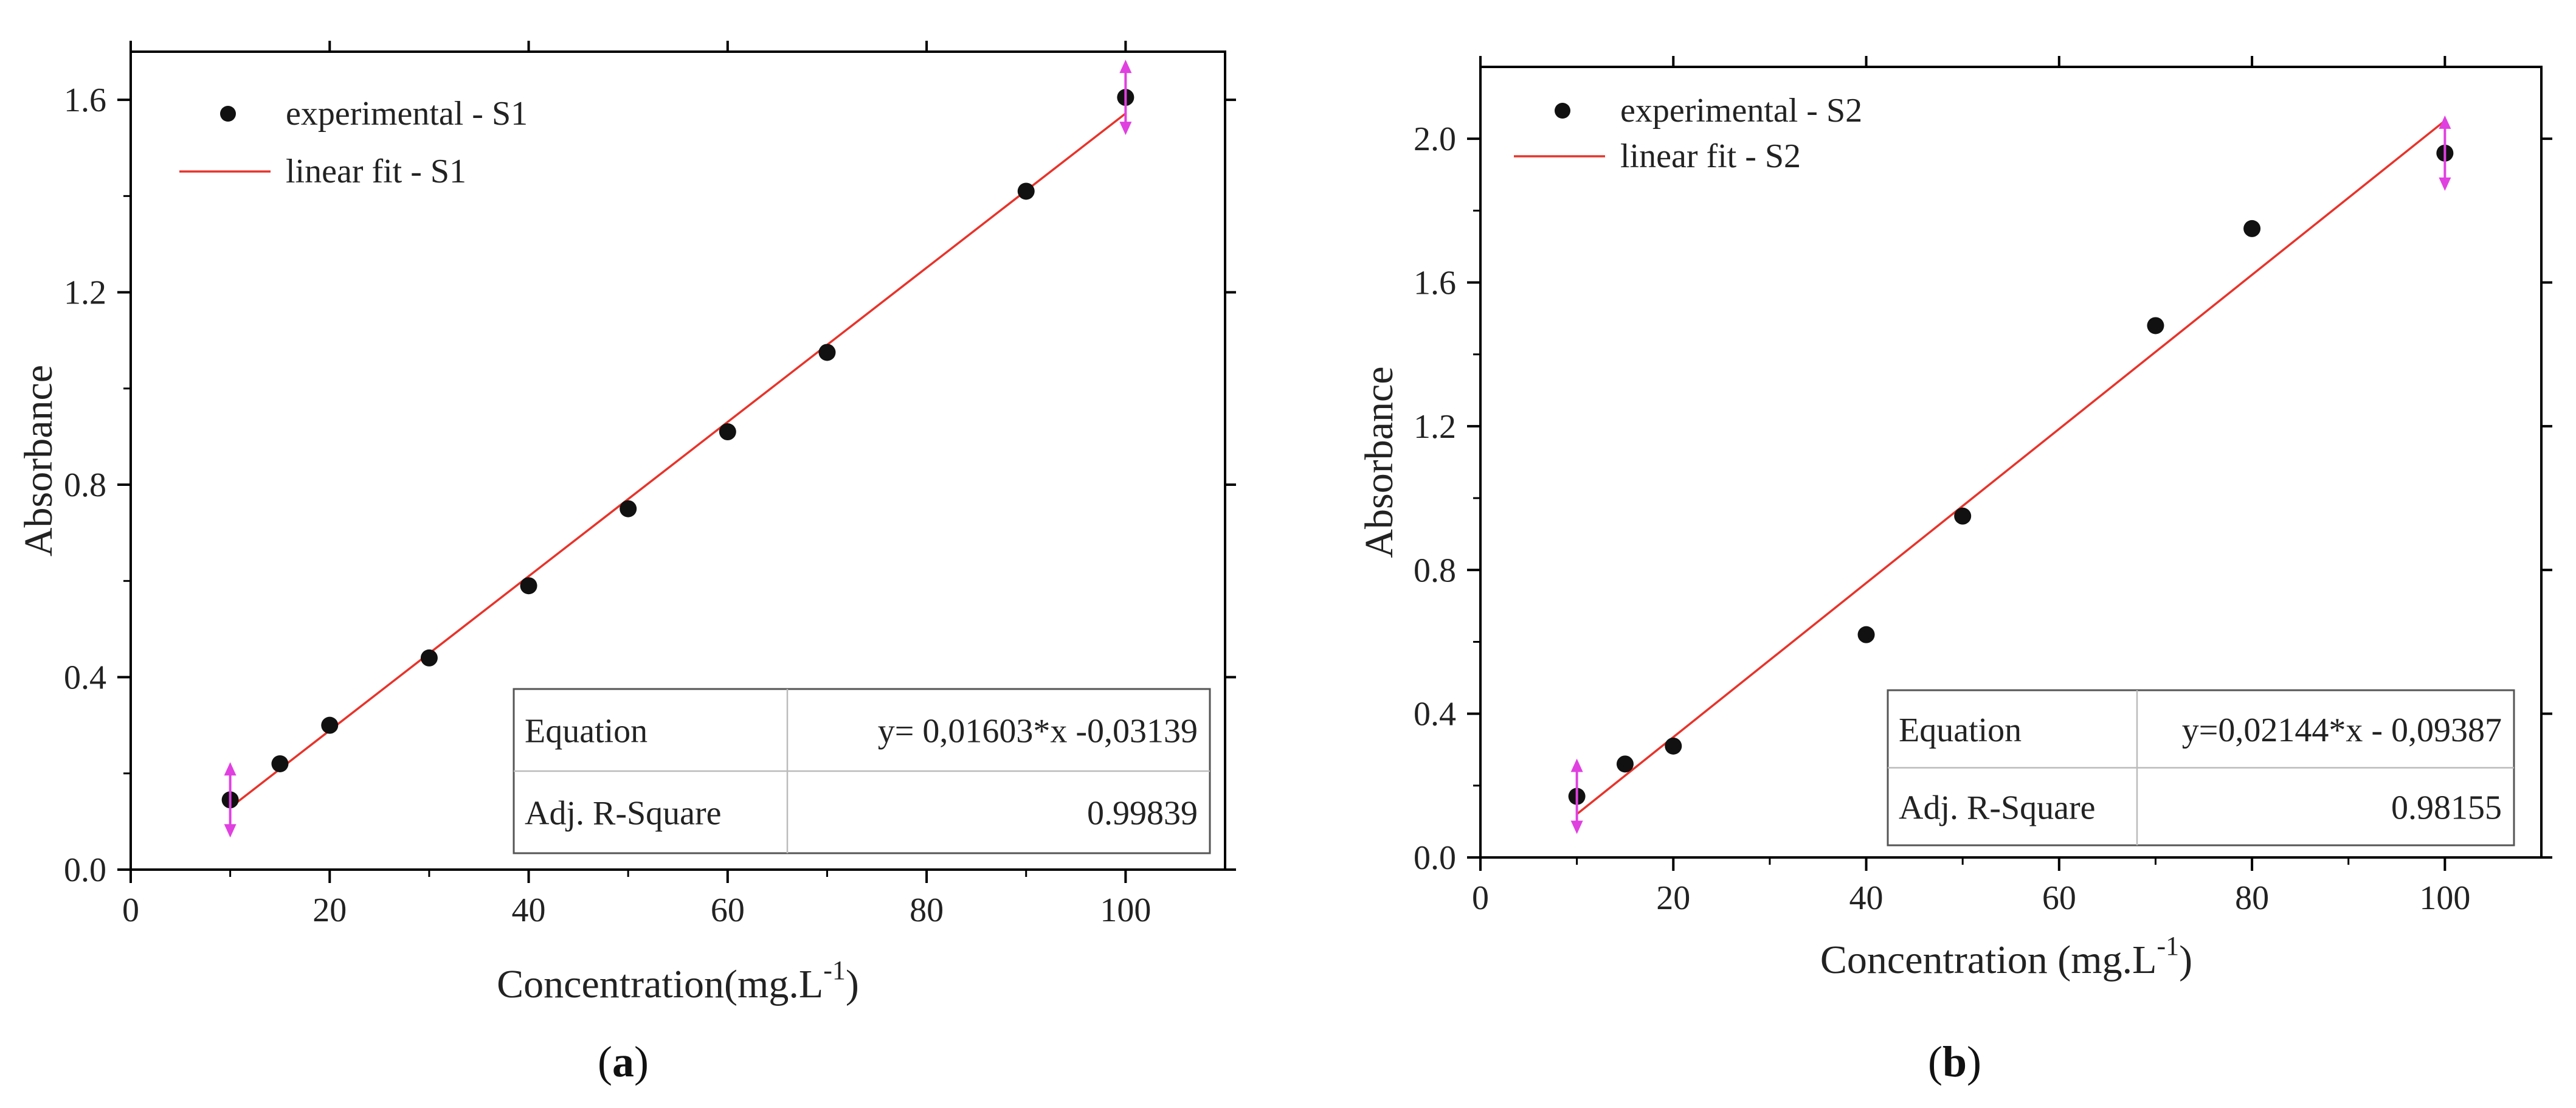 The width and height of the screenshot is (2576, 1108). Describe the element at coordinates (1710, 156) in the screenshot. I see `legend-label-fit: linear fit - S2` at that location.